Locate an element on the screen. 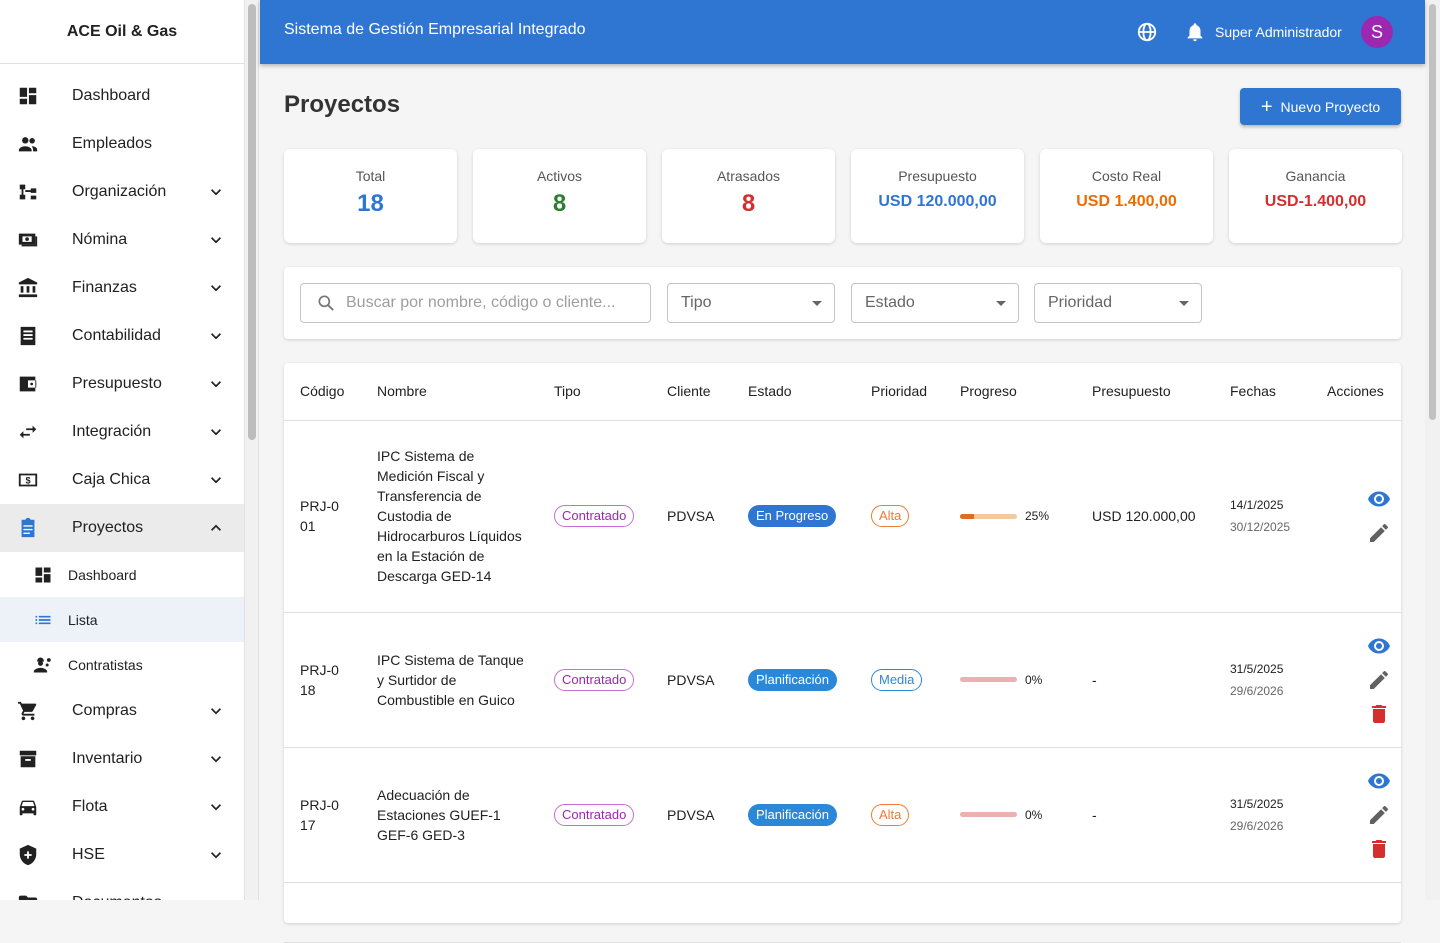 The width and height of the screenshot is (1440, 943). bank-icon is located at coordinates (28, 287).